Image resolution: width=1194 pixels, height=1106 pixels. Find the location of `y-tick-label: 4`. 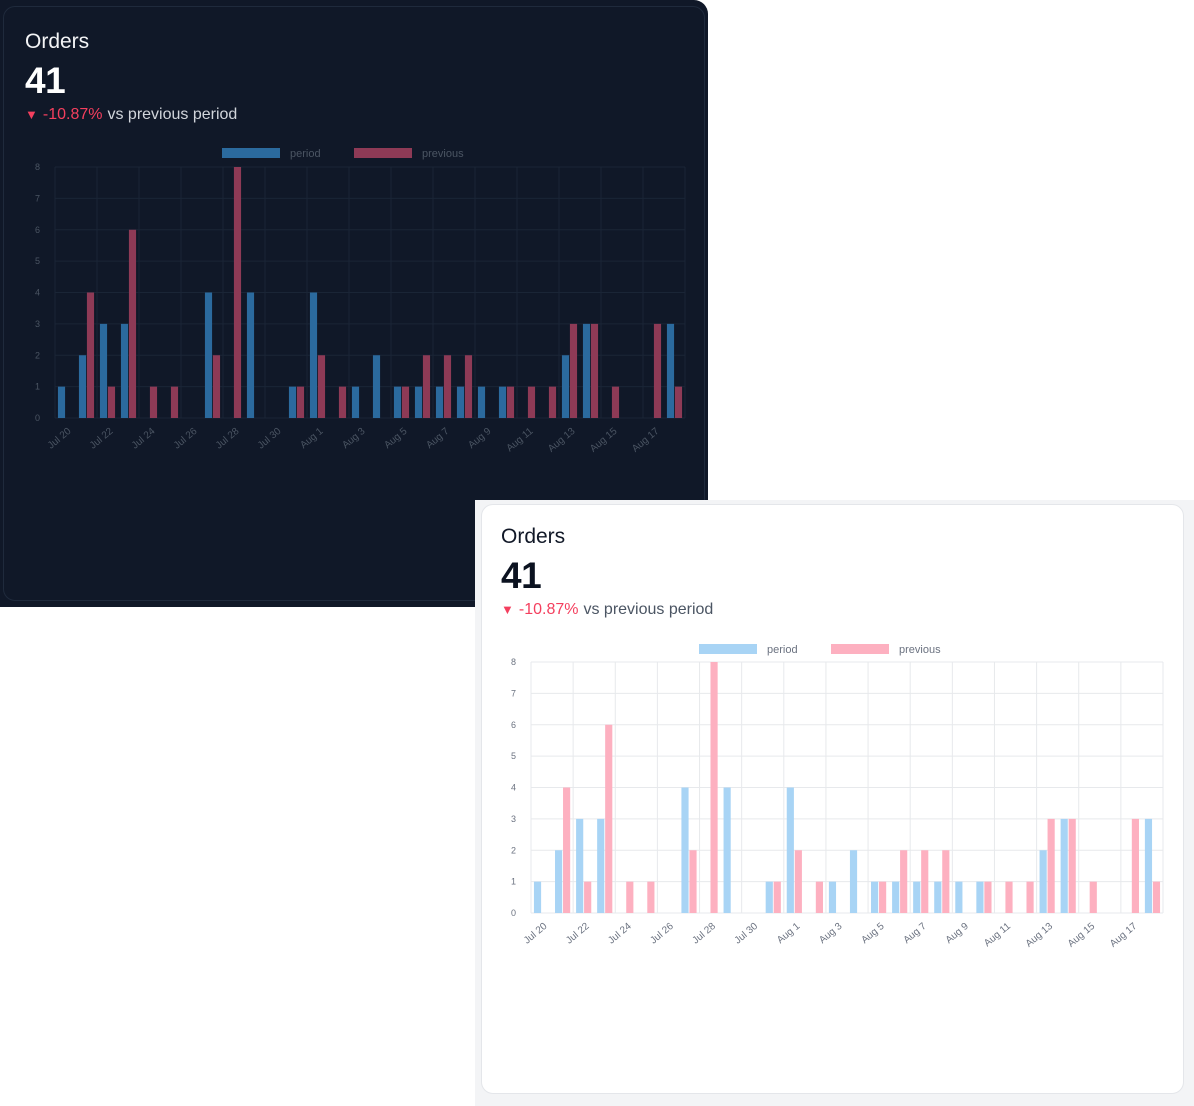

y-tick-label: 4 is located at coordinates (37, 293).